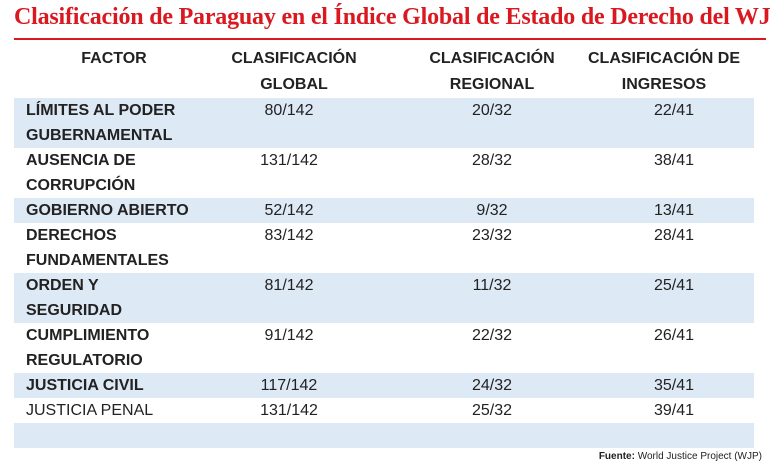  What do you see at coordinates (492, 84) in the screenshot?
I see `header-regional-line2: REGIONAL` at bounding box center [492, 84].